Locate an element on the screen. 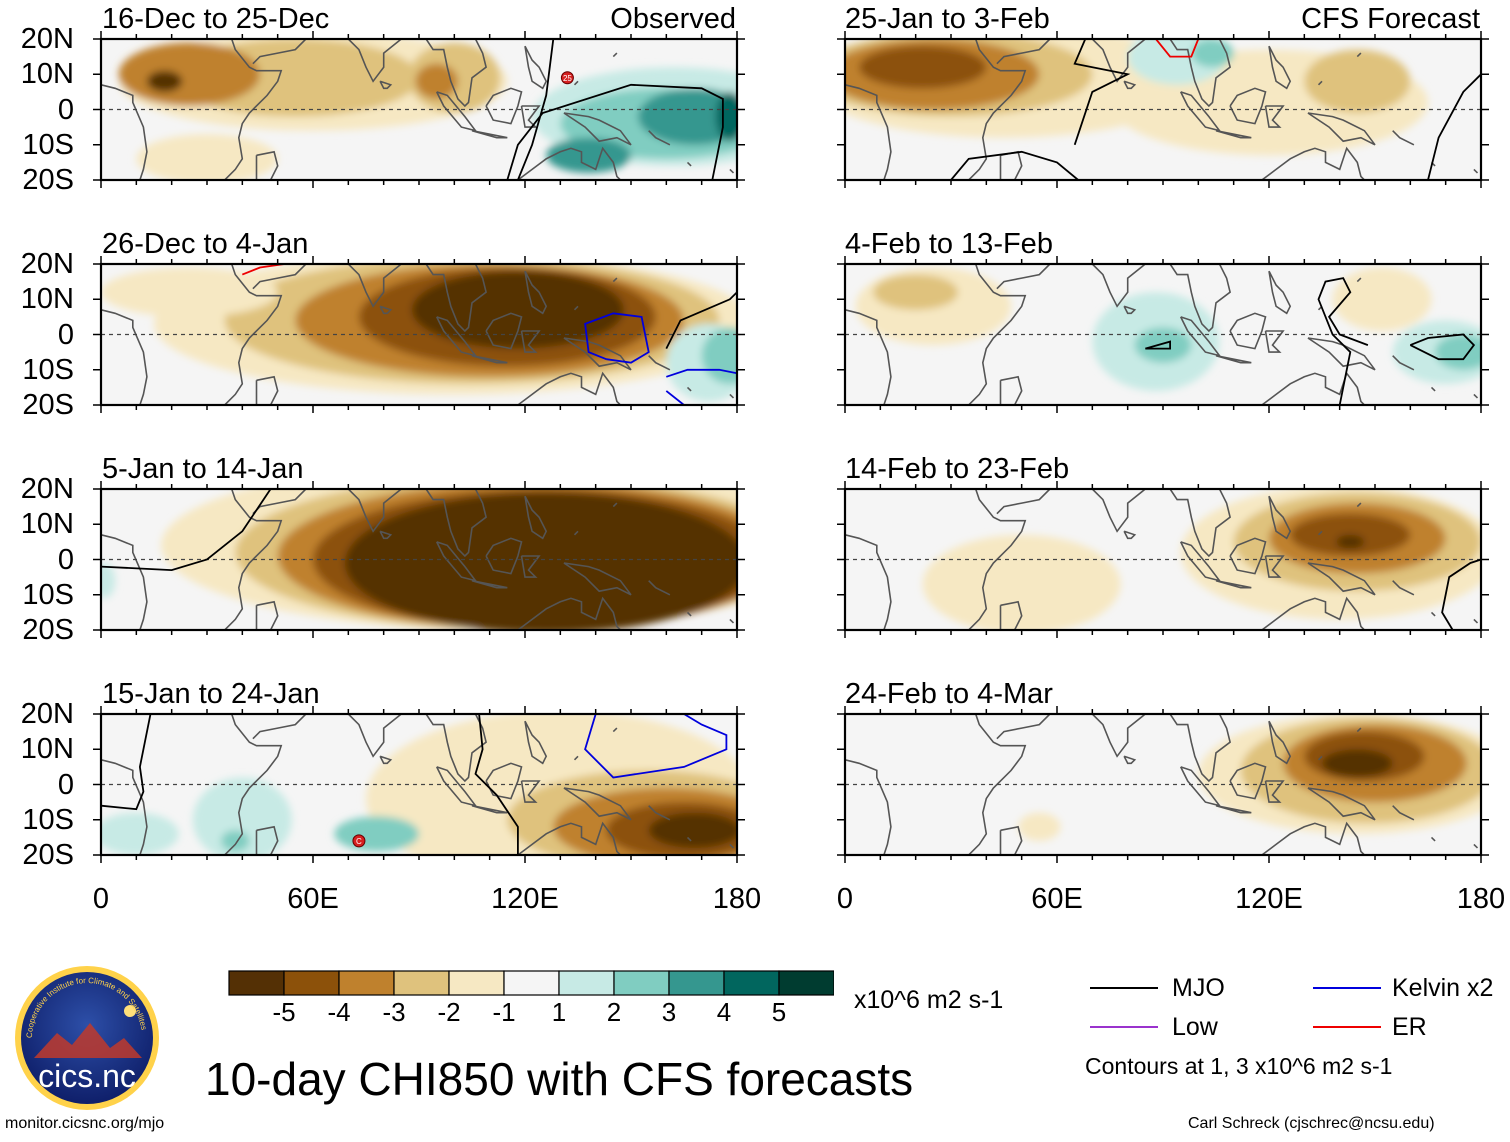  legend-note: Contours at 1, 3 x10^6 m2 s-1 is located at coordinates (1239, 1066).